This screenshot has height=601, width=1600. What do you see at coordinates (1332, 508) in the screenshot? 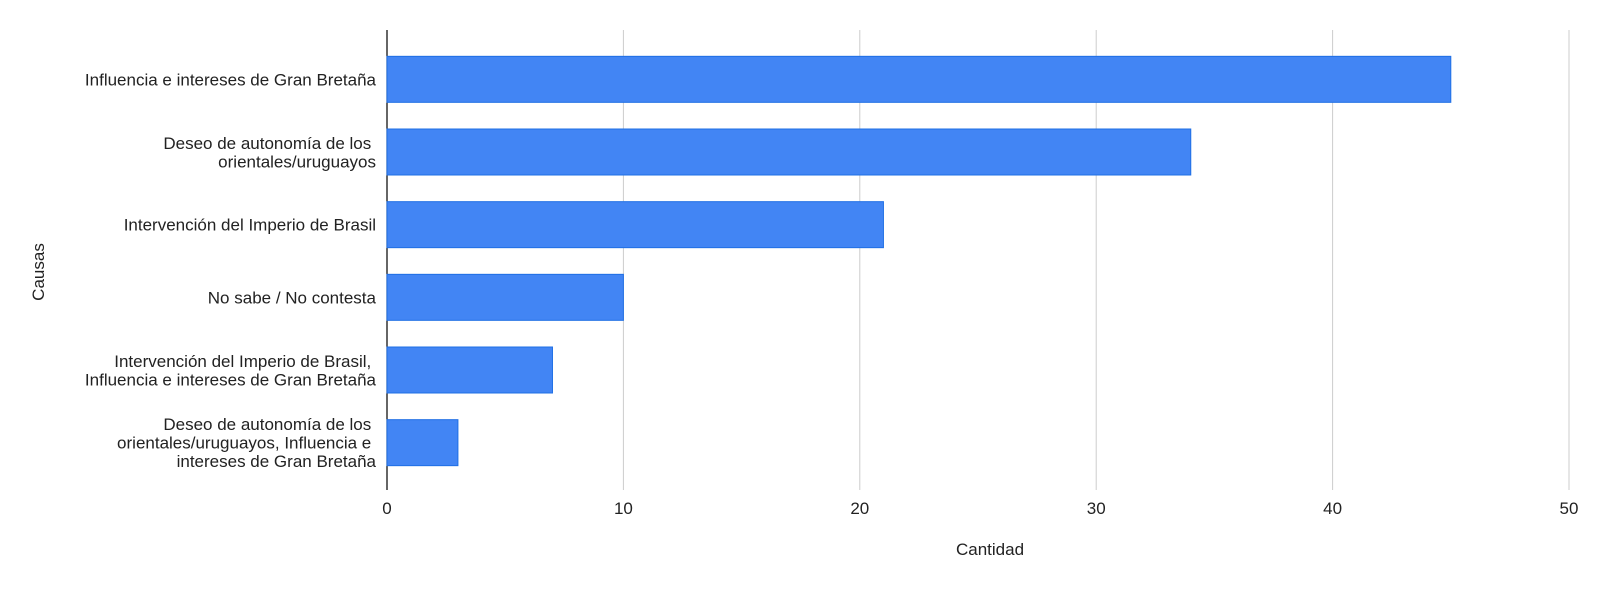
I see `x-tick-label: 40` at bounding box center [1332, 508].